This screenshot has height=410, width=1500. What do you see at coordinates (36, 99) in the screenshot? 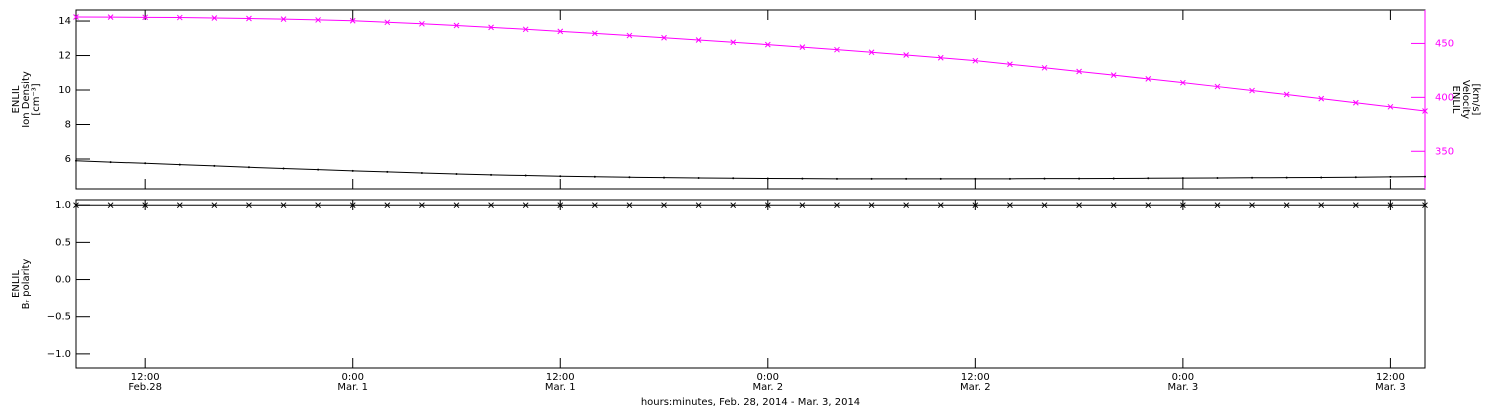
I see `y-axis-label: [cm⁻³]` at bounding box center [36, 99].